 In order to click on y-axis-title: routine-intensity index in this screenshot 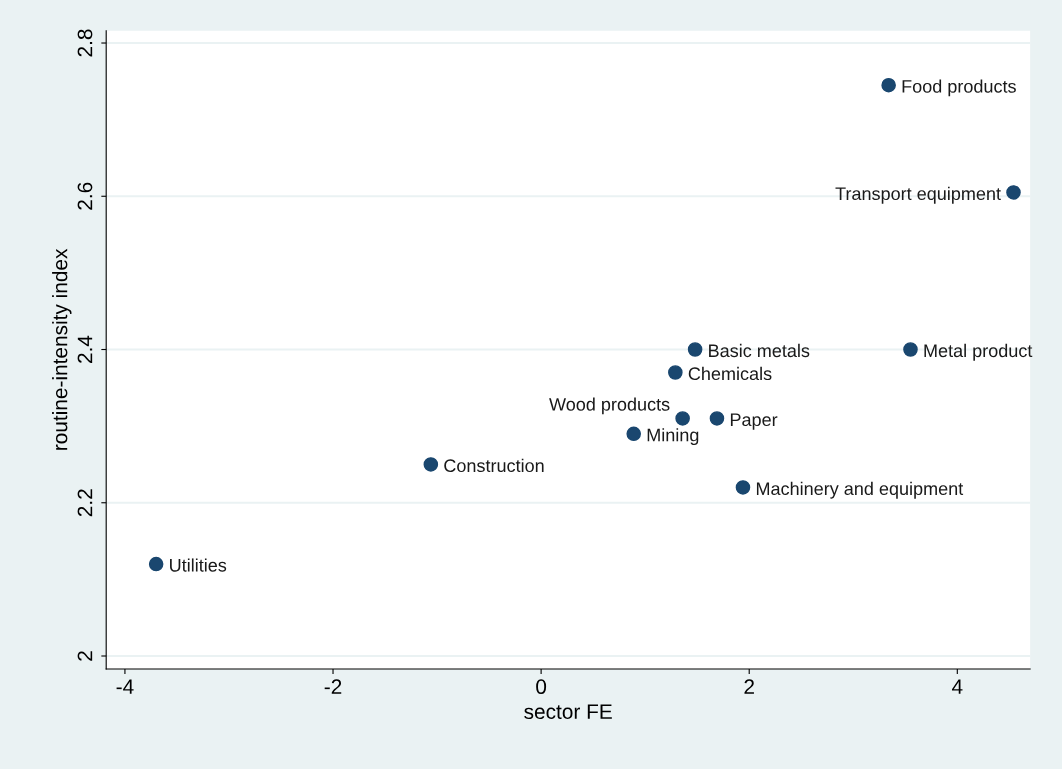, I will do `click(62, 349)`.